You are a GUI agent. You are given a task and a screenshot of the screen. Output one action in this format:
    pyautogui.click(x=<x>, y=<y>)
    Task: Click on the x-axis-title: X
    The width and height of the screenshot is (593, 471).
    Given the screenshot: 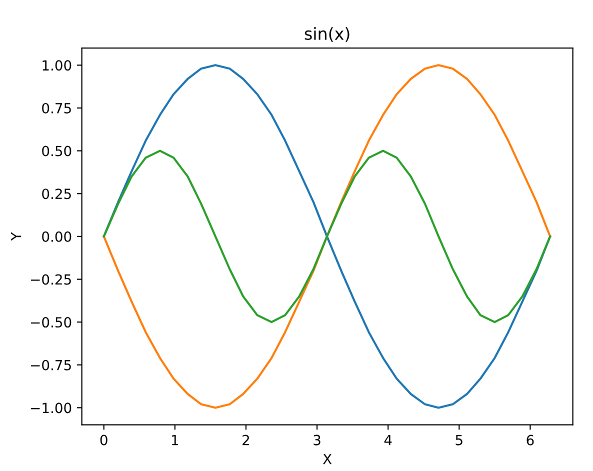 What is the action you would take?
    pyautogui.click(x=327, y=459)
    